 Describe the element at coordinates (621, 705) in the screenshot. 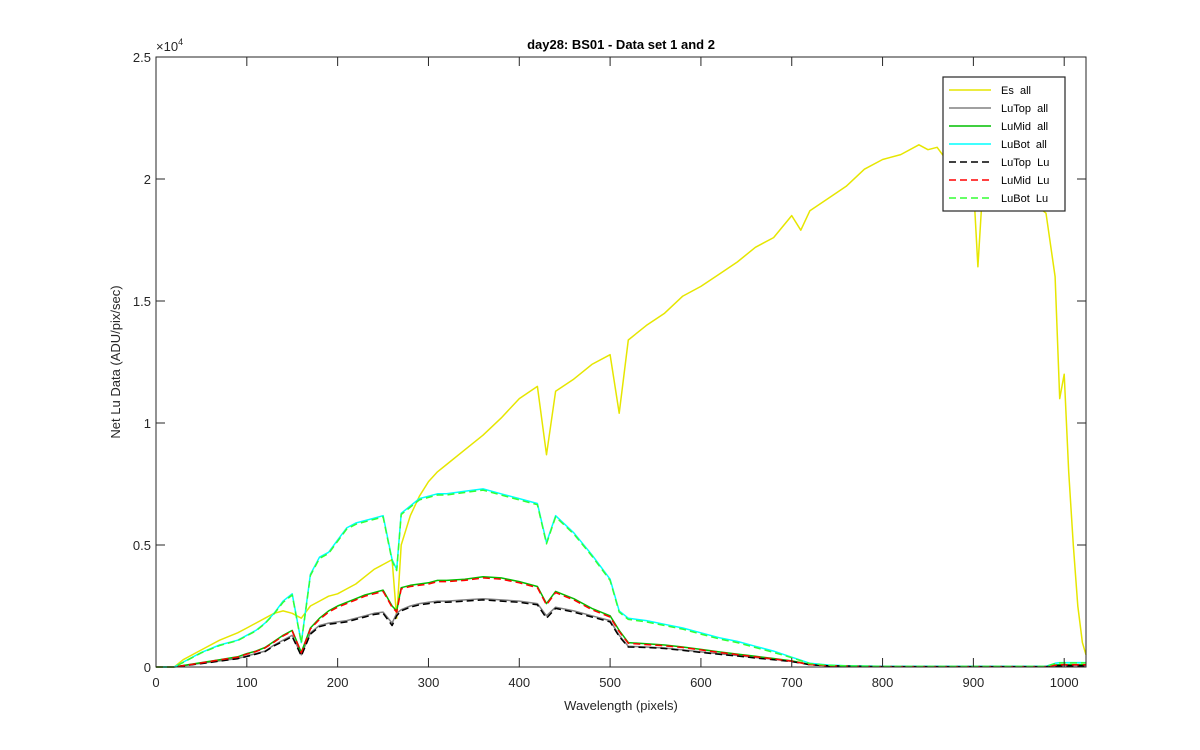

I see `x-axis-label: Wavelength (pixels)` at that location.